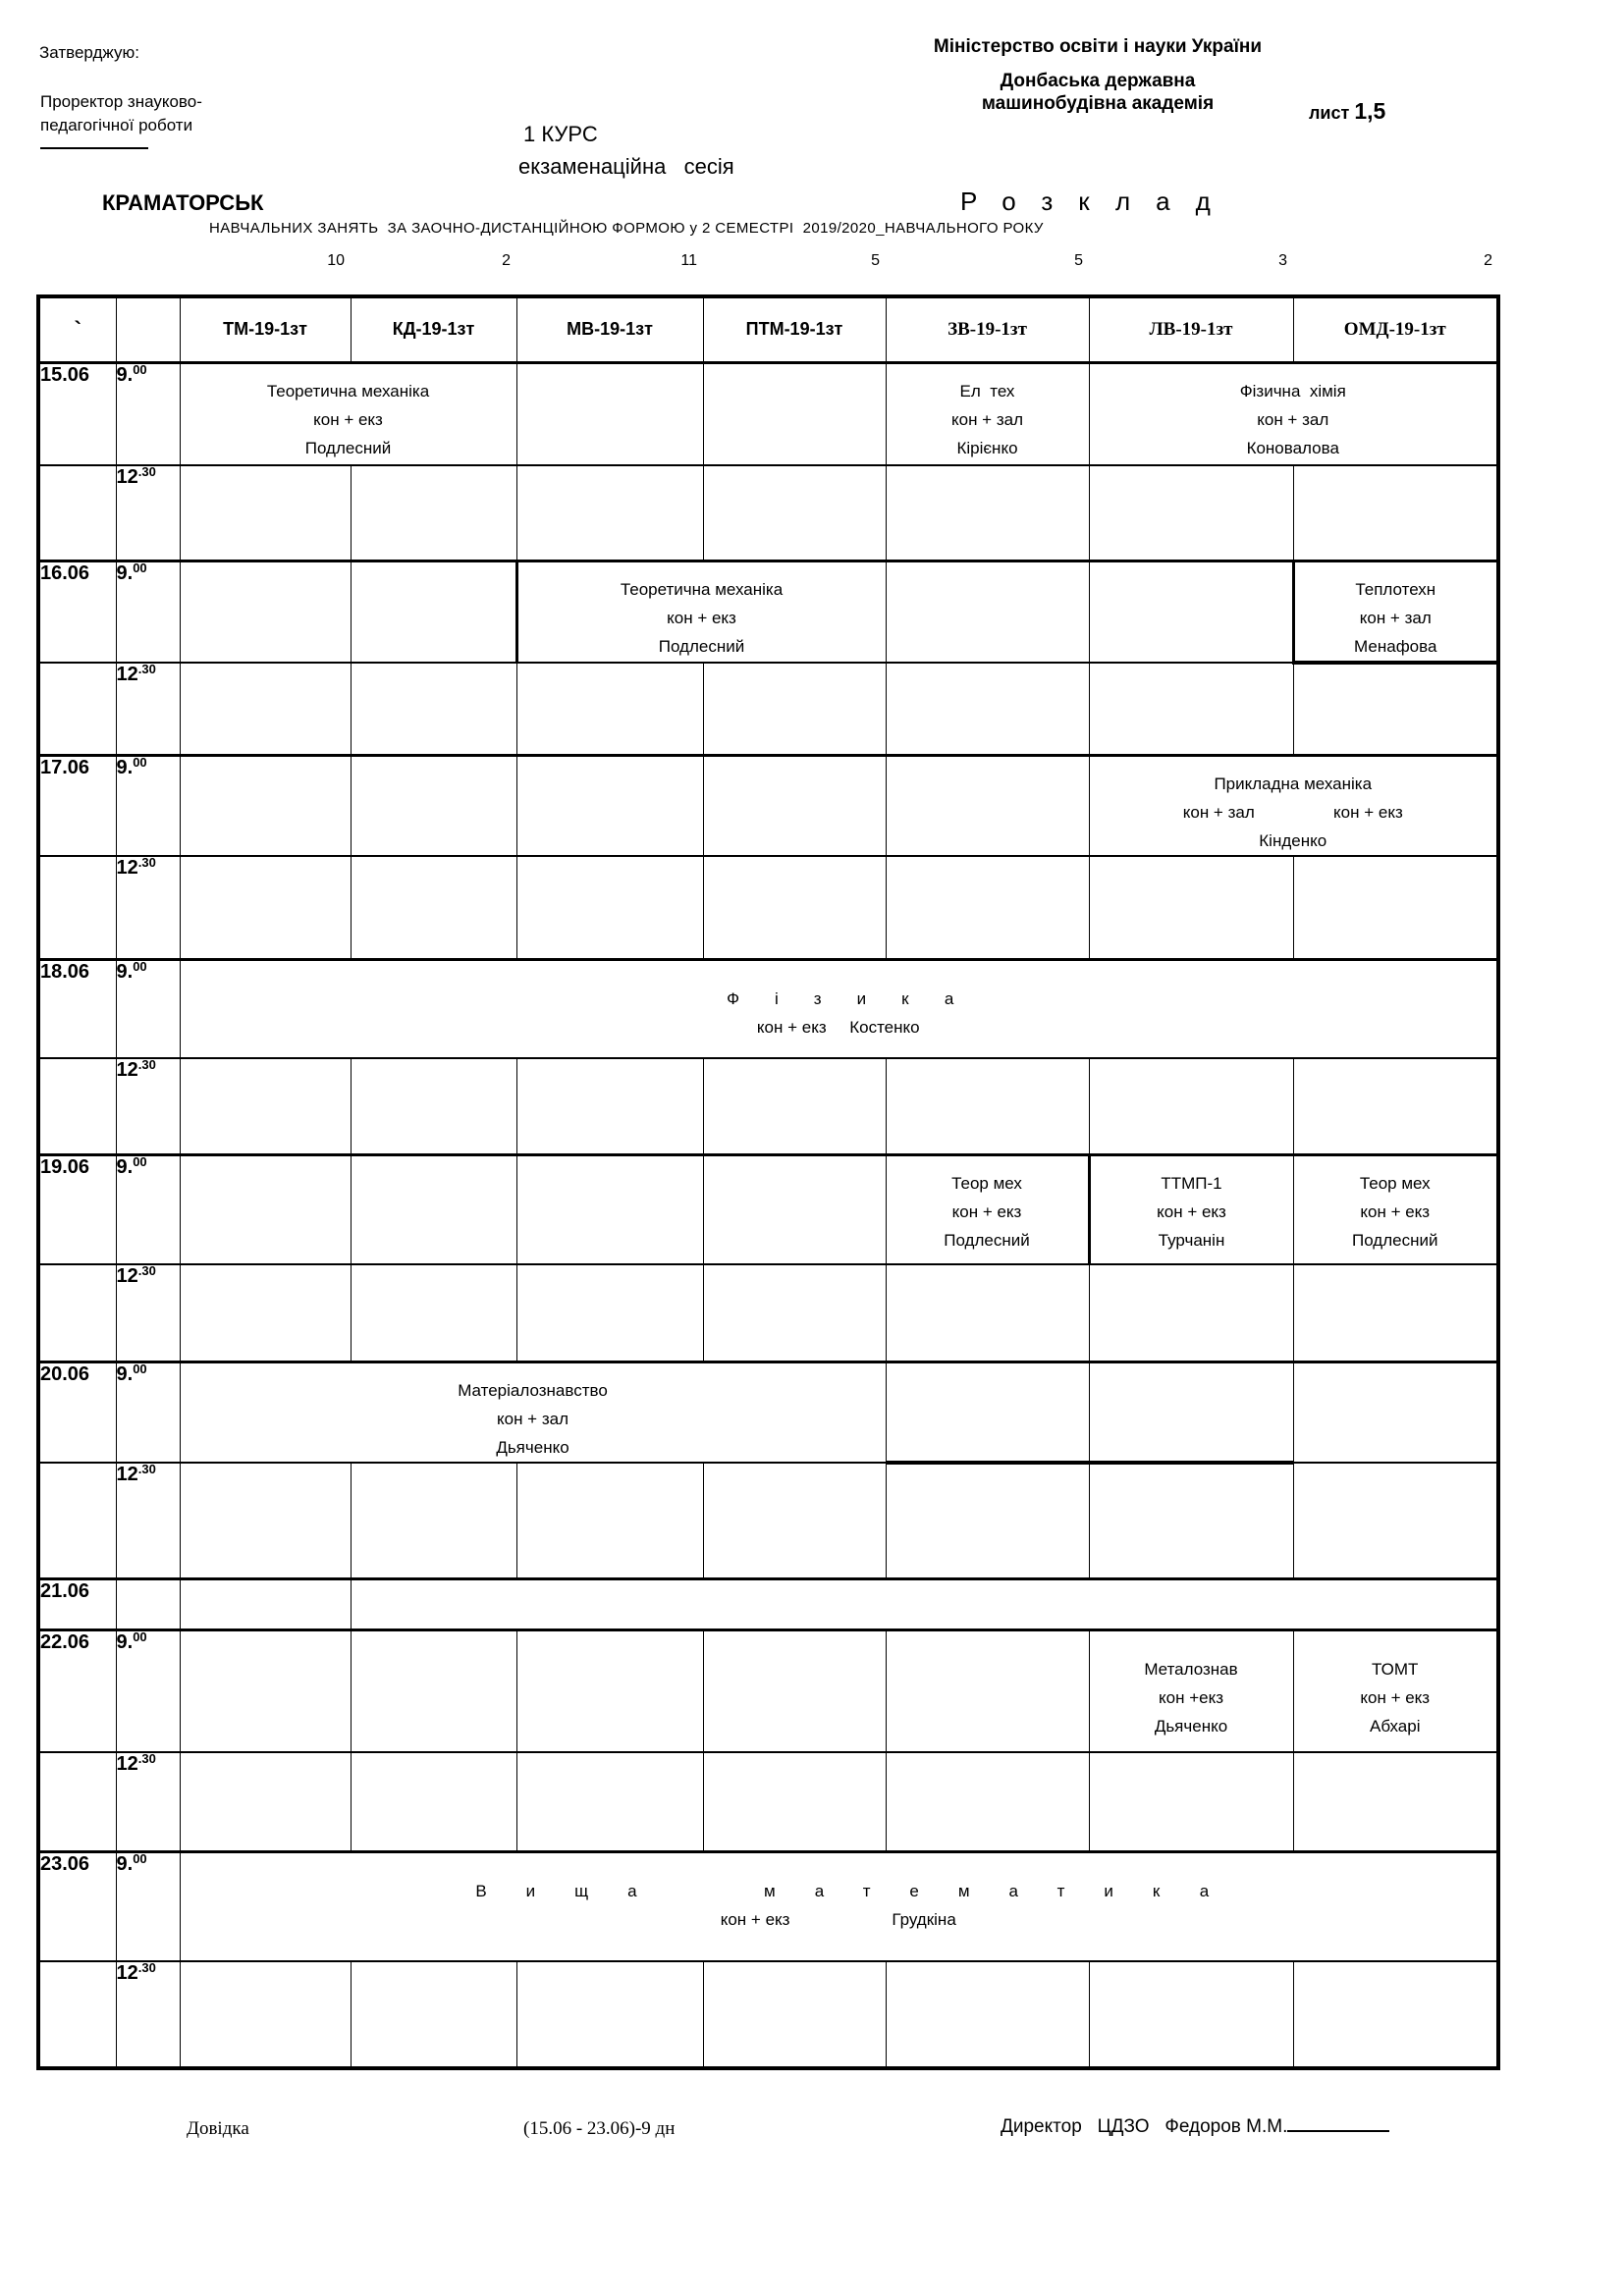  Describe the element at coordinates (75, 261) in the screenshot. I see `count-spacer` at that location.